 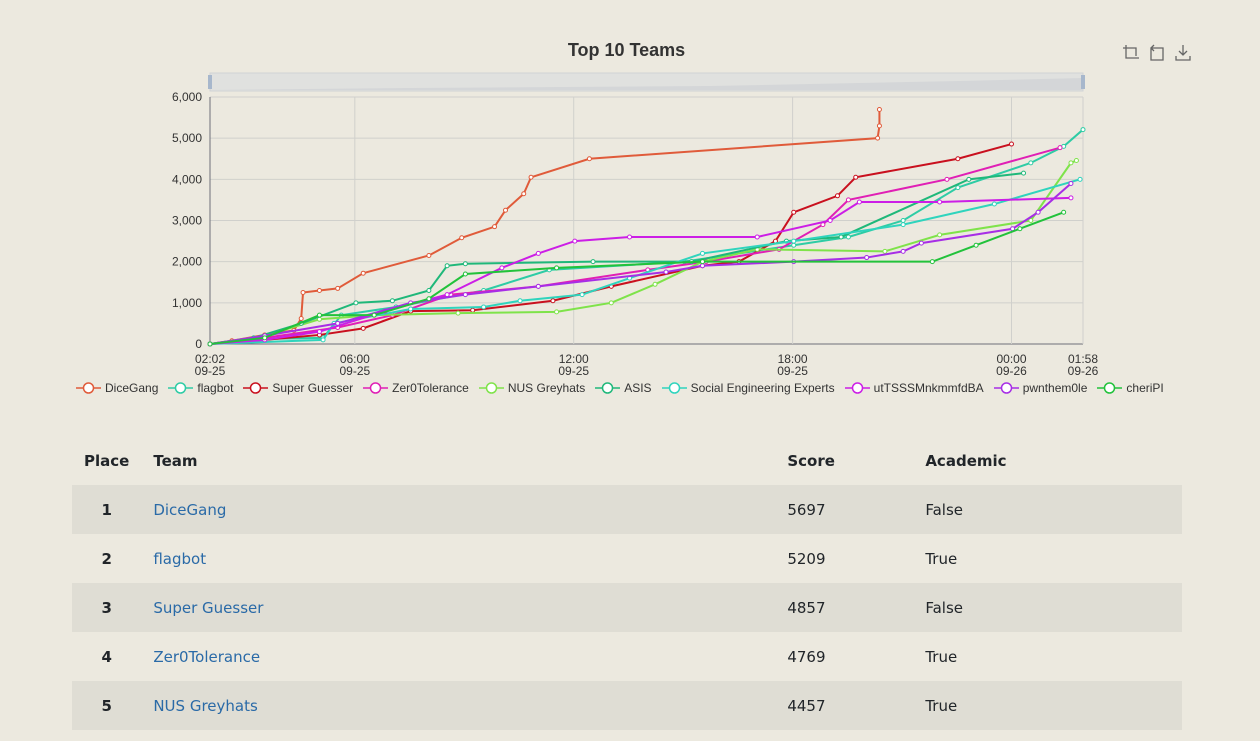 What do you see at coordinates (1011, 359) in the screenshot?
I see `x-tick-label: 00:00` at bounding box center [1011, 359].